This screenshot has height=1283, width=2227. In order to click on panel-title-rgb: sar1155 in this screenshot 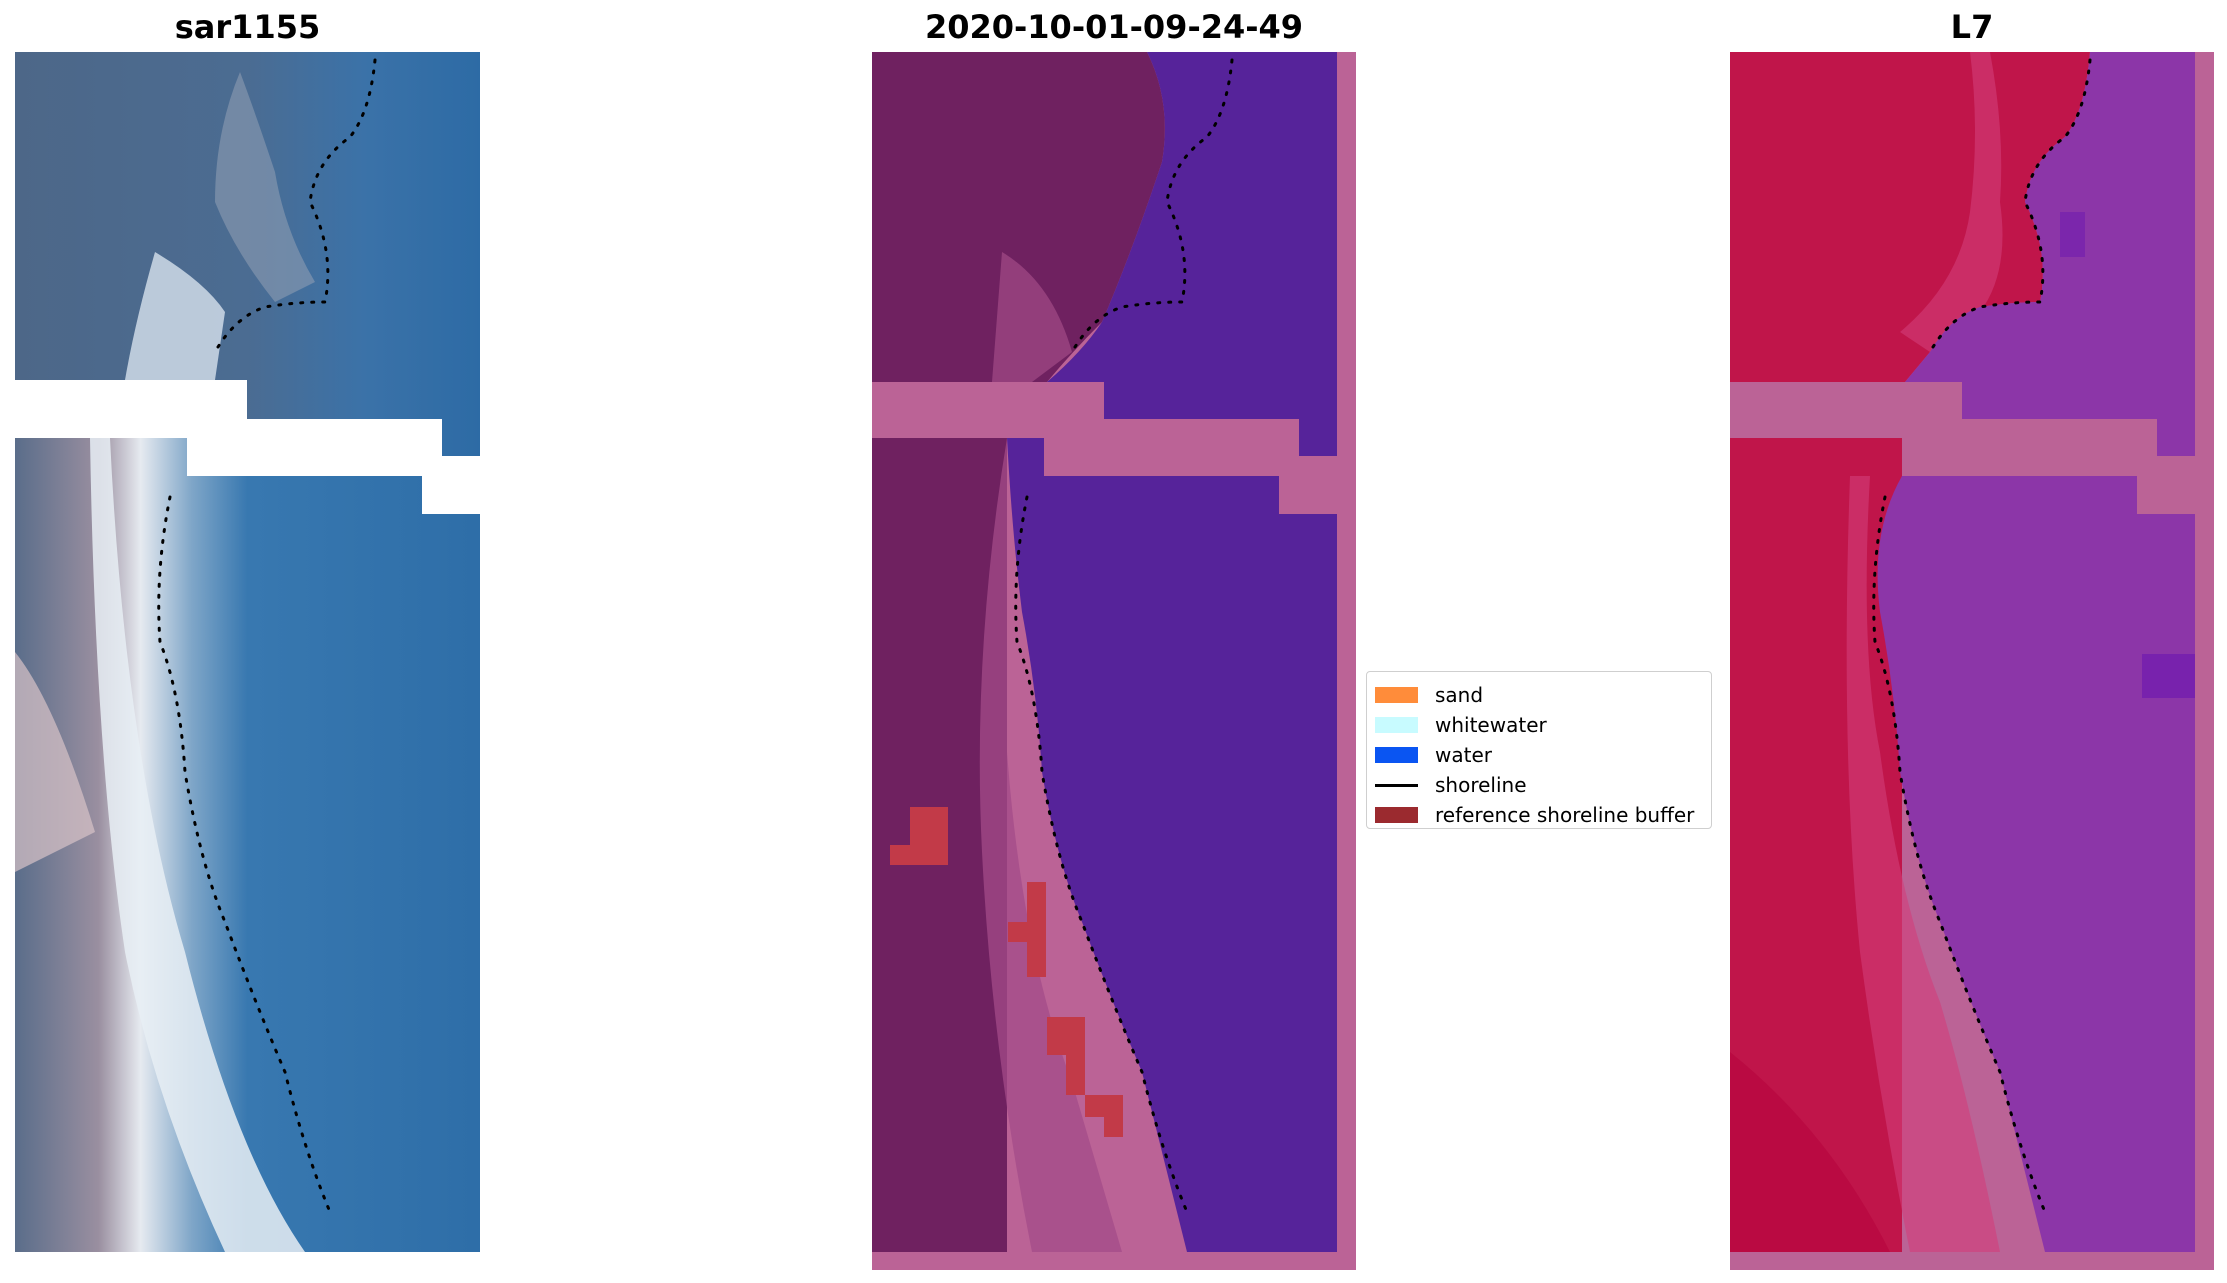, I will do `click(247, 27)`.